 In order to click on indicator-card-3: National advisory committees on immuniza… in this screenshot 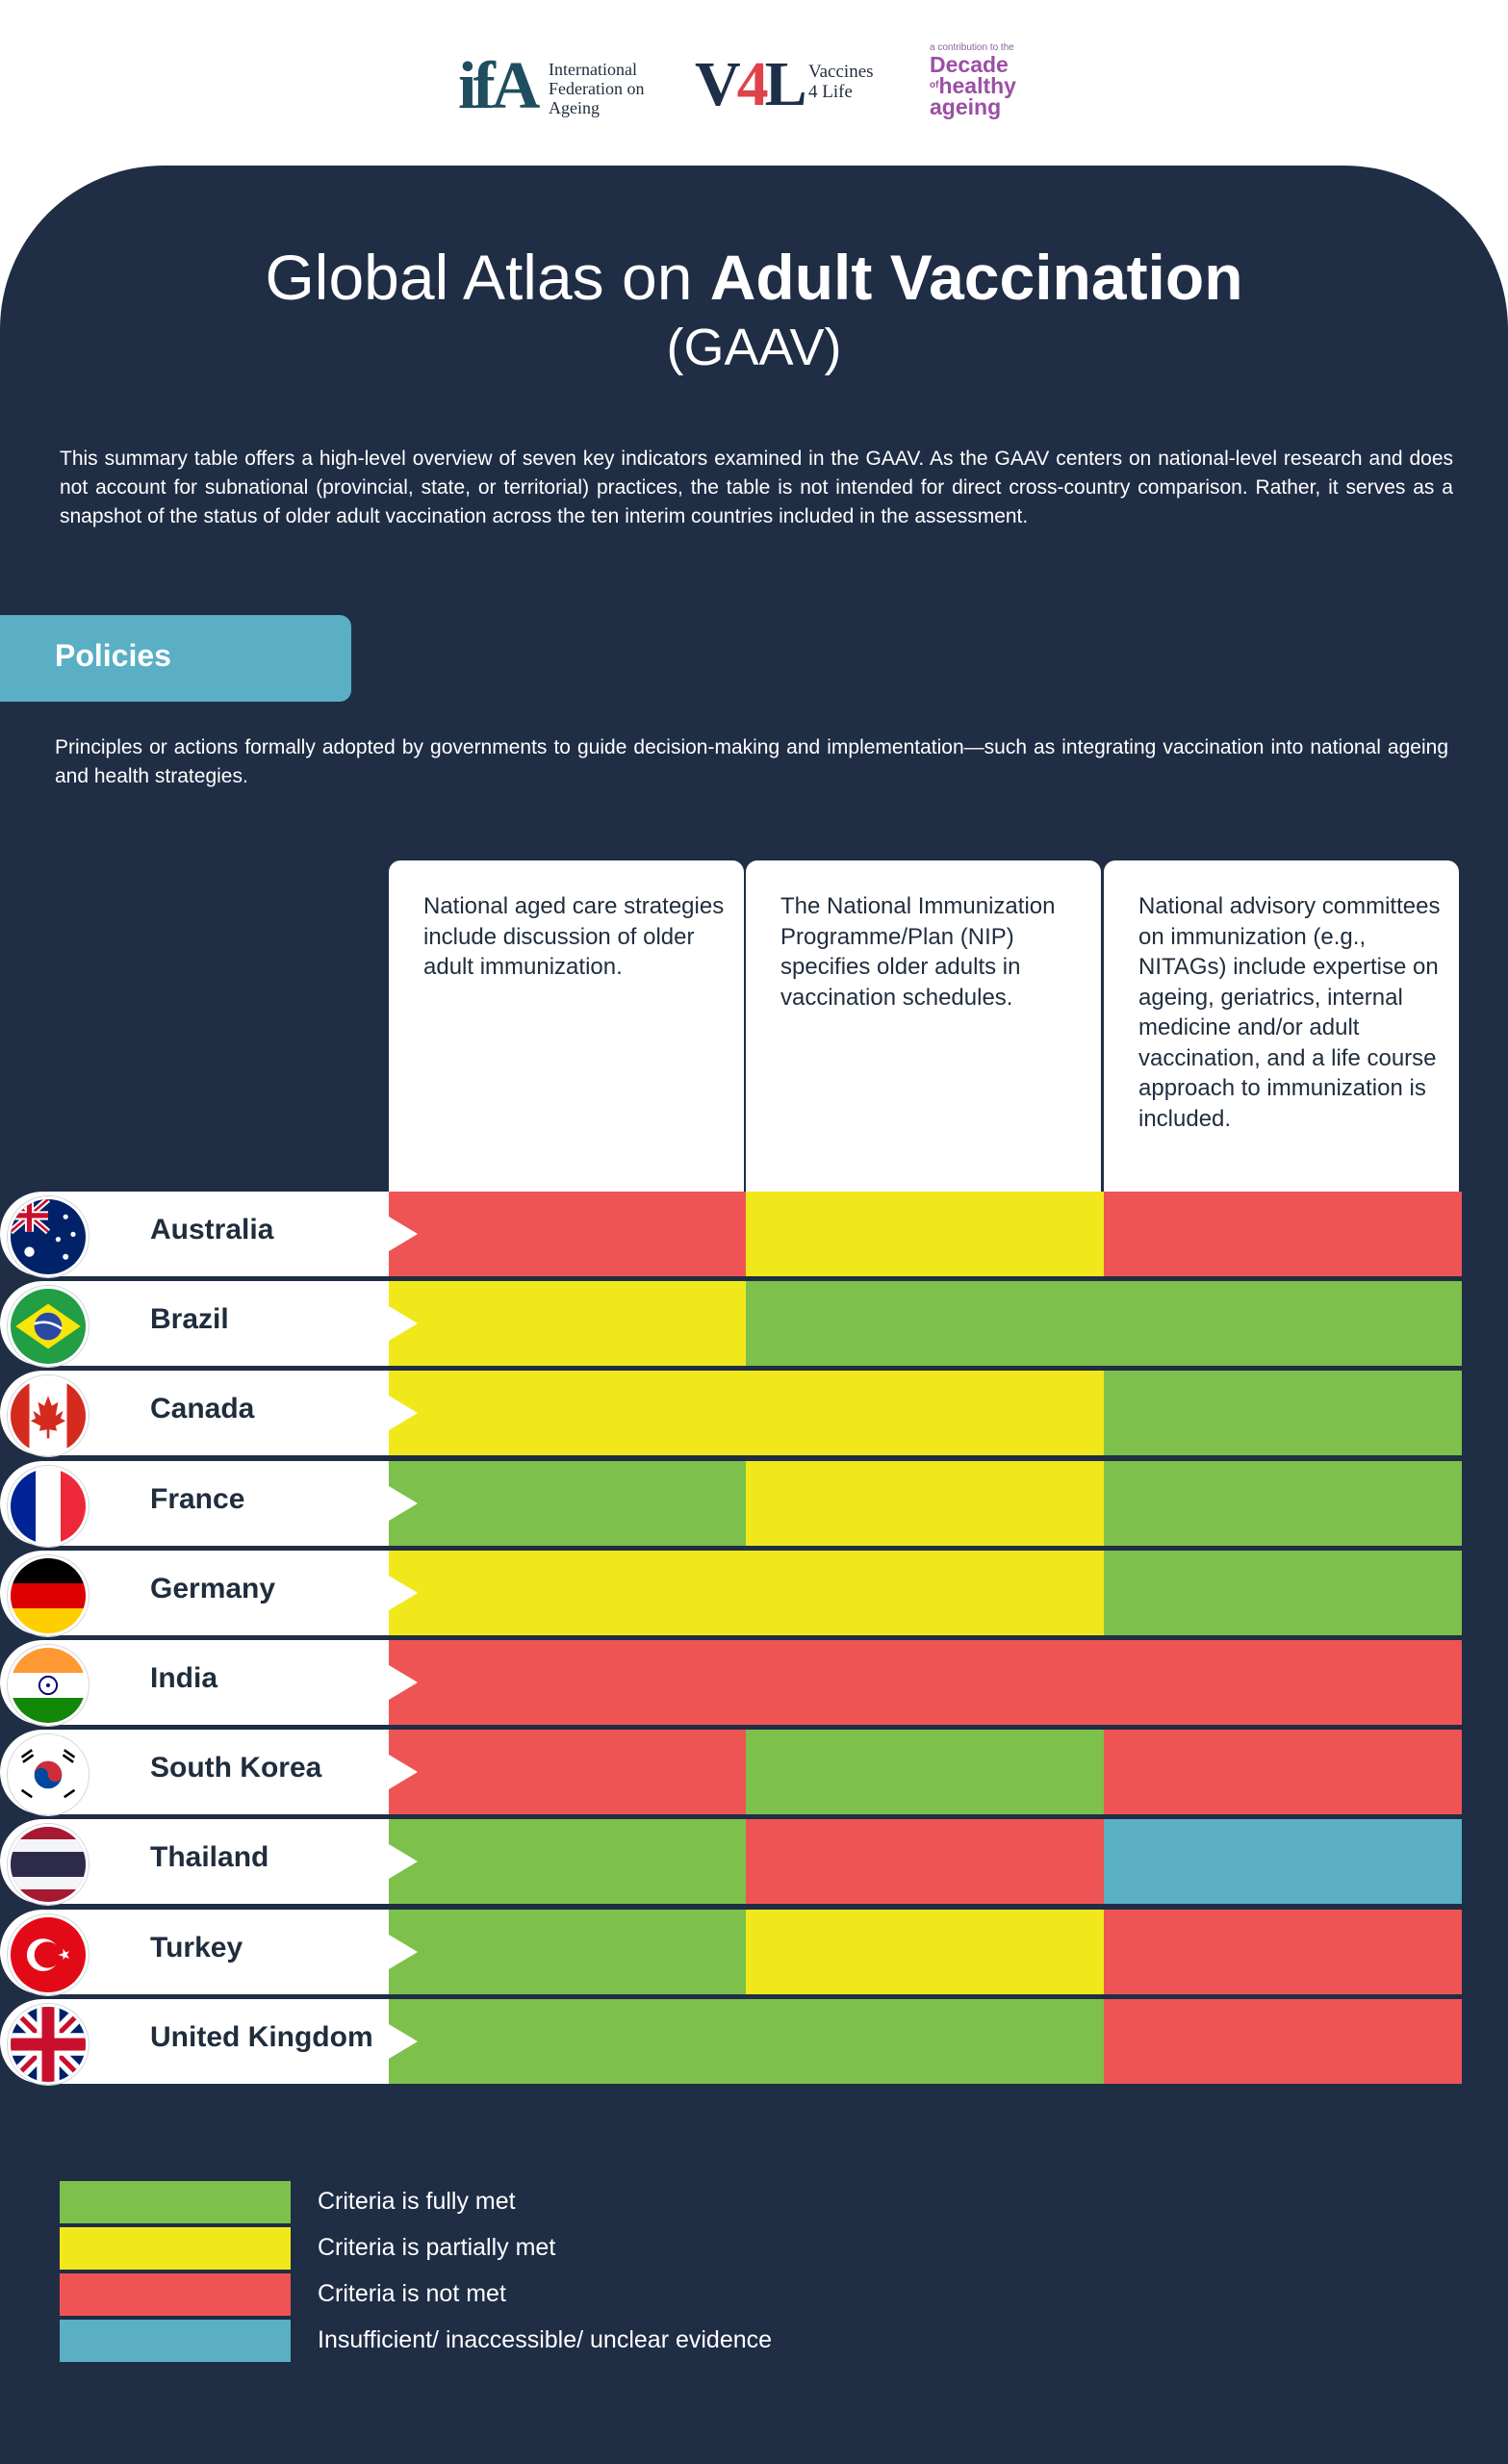, I will do `click(1281, 1041)`.